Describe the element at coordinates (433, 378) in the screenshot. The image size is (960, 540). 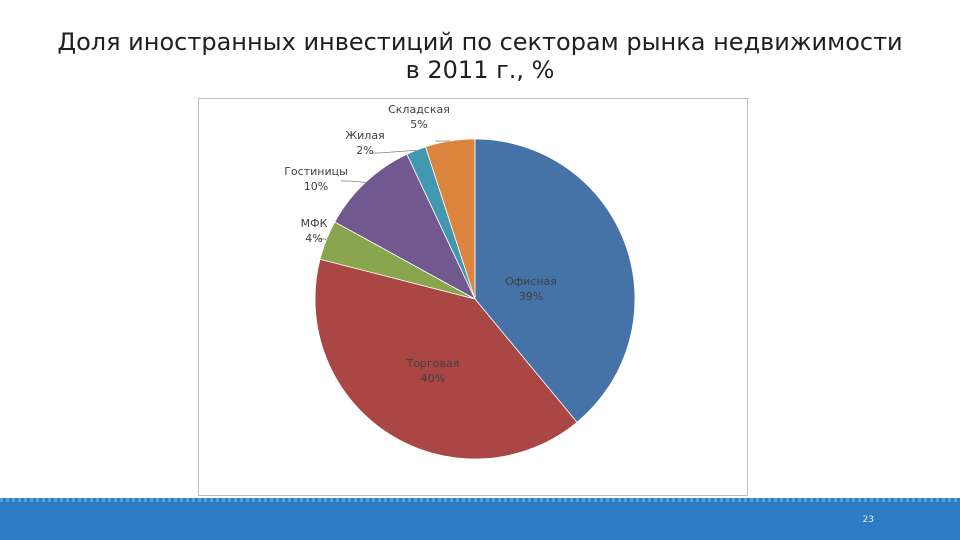
I see `slice-value-label-2: 40%` at that location.